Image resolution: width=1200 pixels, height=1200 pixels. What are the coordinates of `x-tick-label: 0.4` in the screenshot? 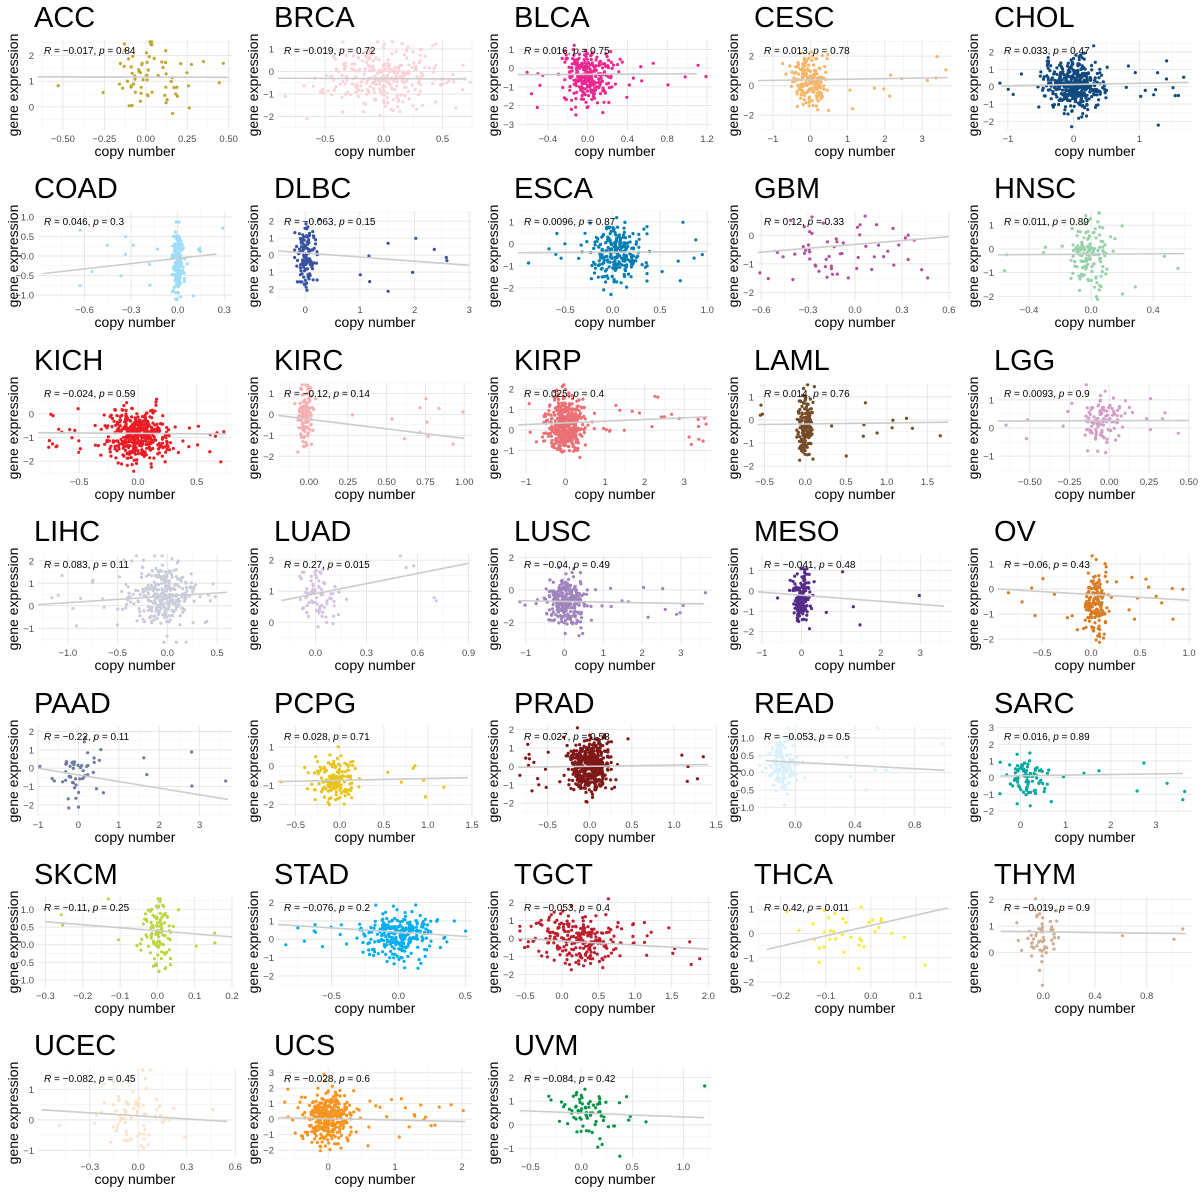 It's located at (1153, 310).